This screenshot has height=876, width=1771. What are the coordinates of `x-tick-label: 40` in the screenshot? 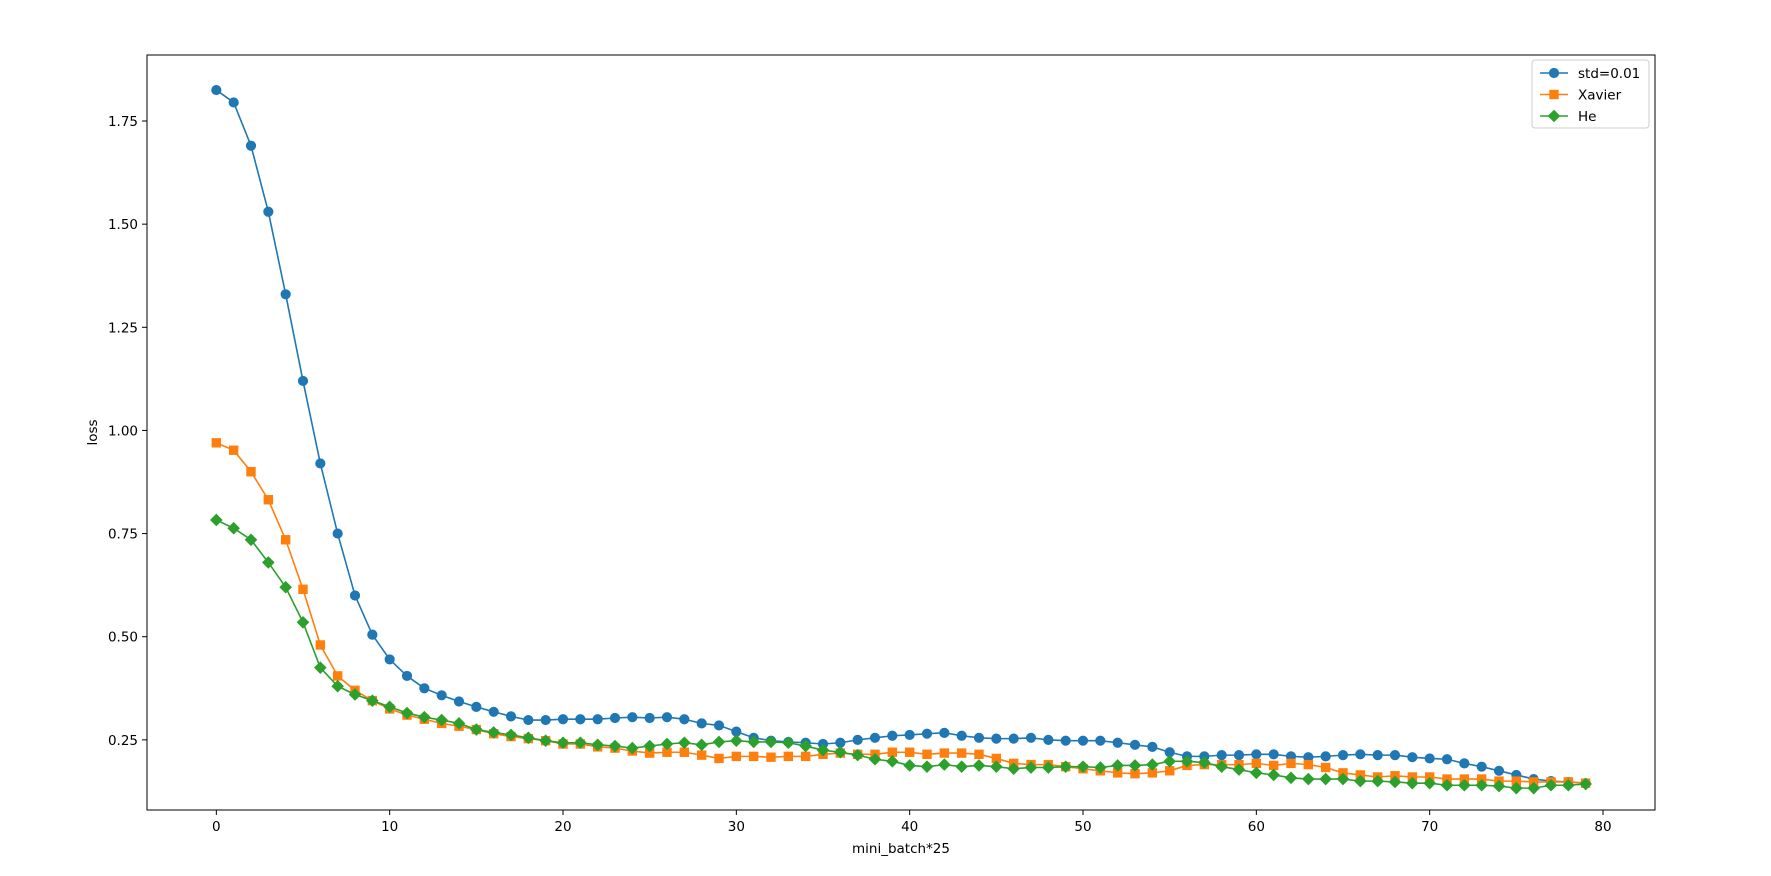 It's located at (909, 827).